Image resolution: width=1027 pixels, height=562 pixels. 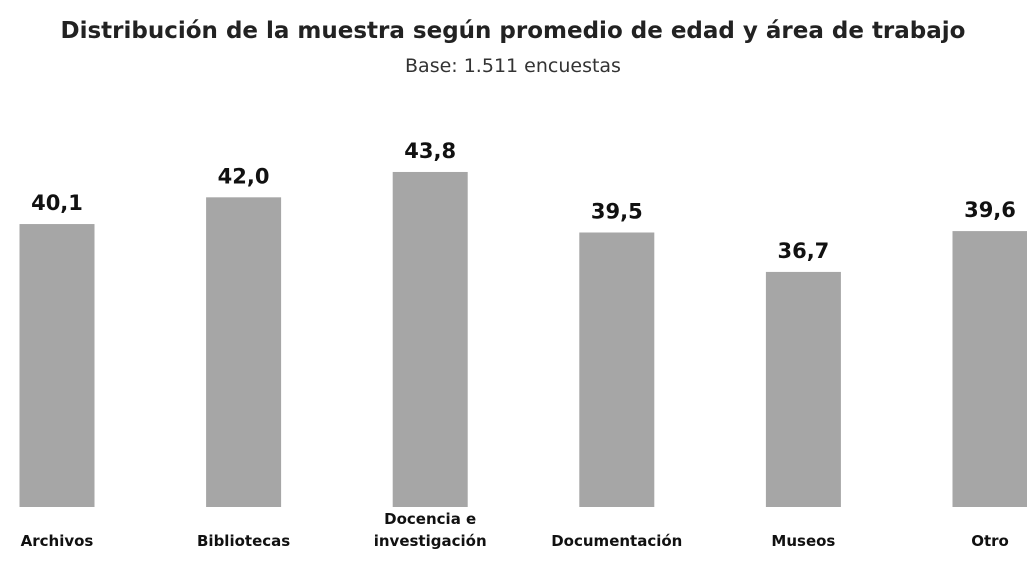 I want to click on data-label: 40,1, so click(x=57, y=203).